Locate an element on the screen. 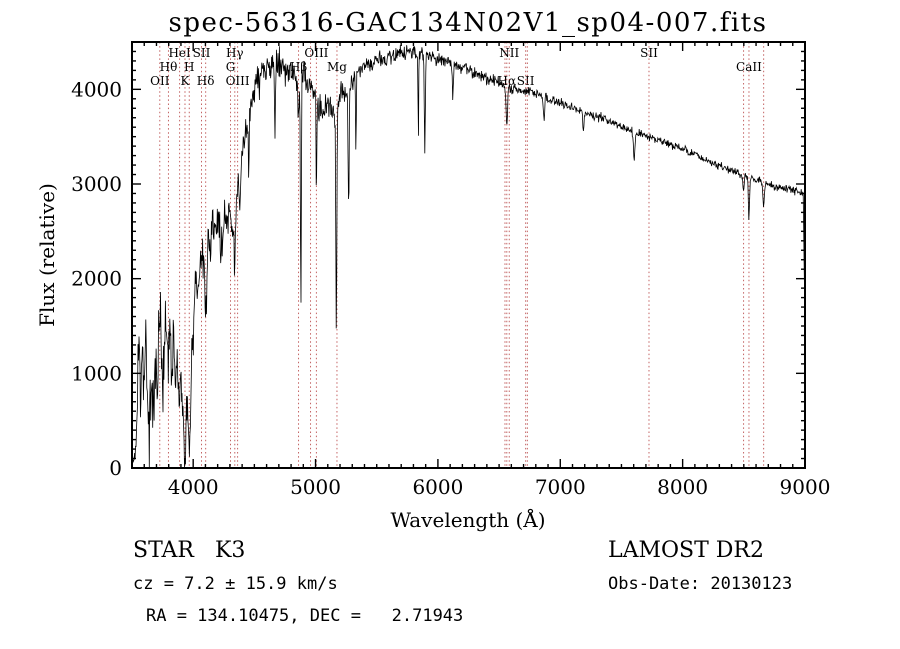 The width and height of the screenshot is (900, 649). spectral-marker-label: Hθ is located at coordinates (169, 67).